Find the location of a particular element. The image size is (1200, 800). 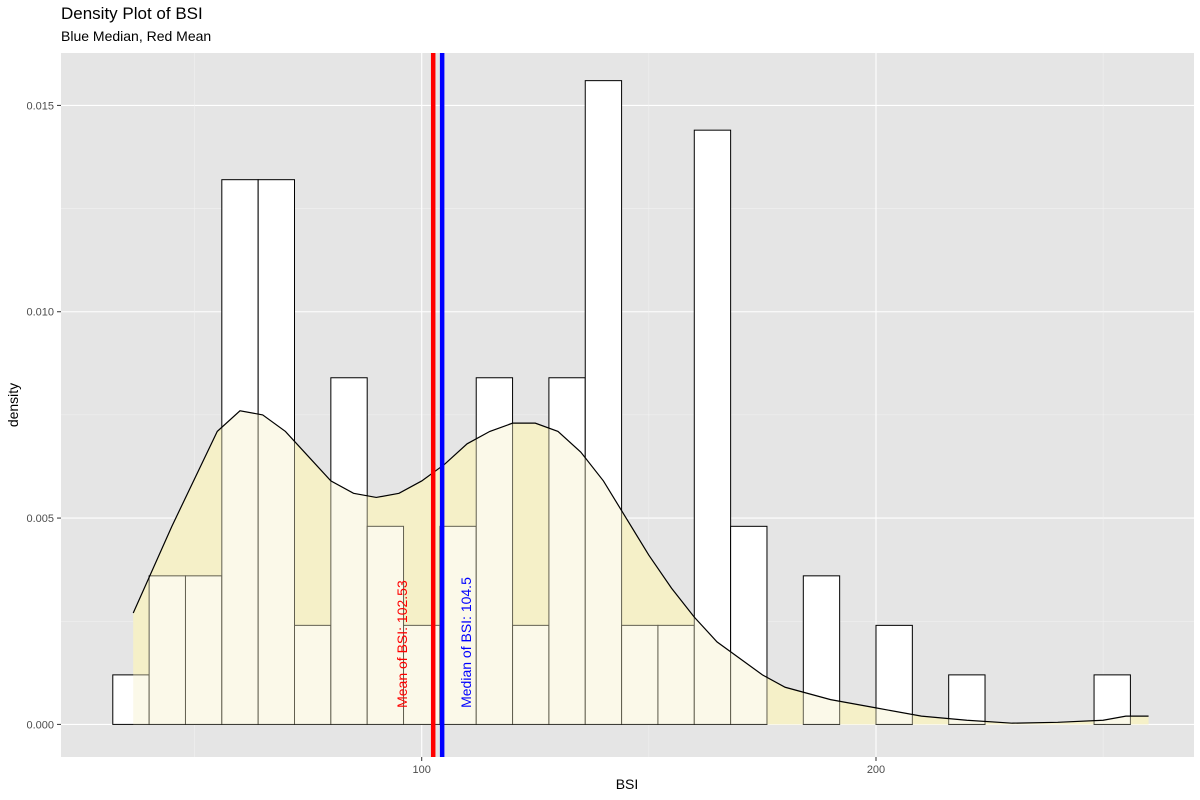

mean-label: Mean of BSI: 102.53 is located at coordinates (402, 644).